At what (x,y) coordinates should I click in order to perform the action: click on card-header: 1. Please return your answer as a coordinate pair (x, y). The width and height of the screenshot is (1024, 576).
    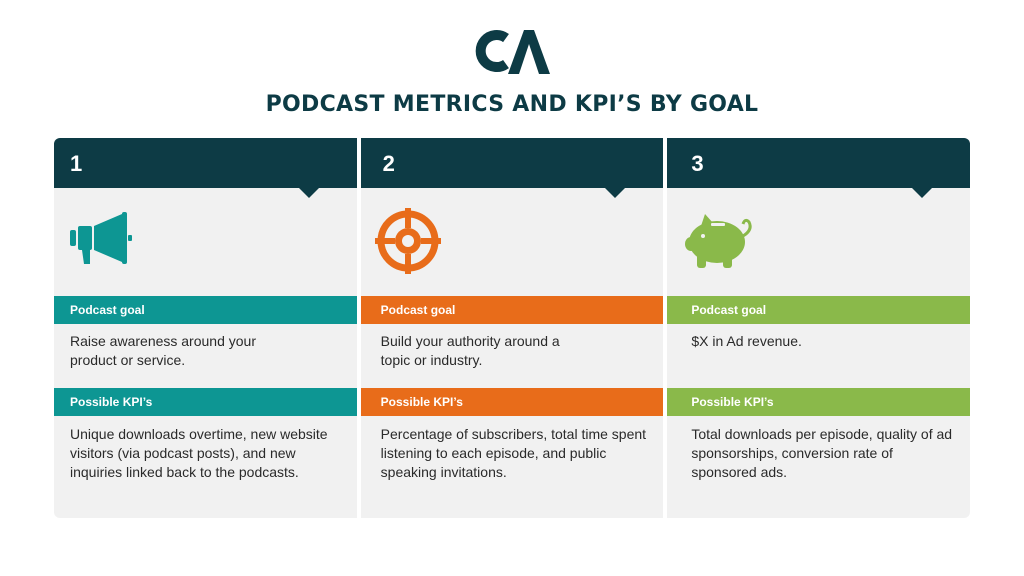
    Looking at the image, I should click on (205, 168).